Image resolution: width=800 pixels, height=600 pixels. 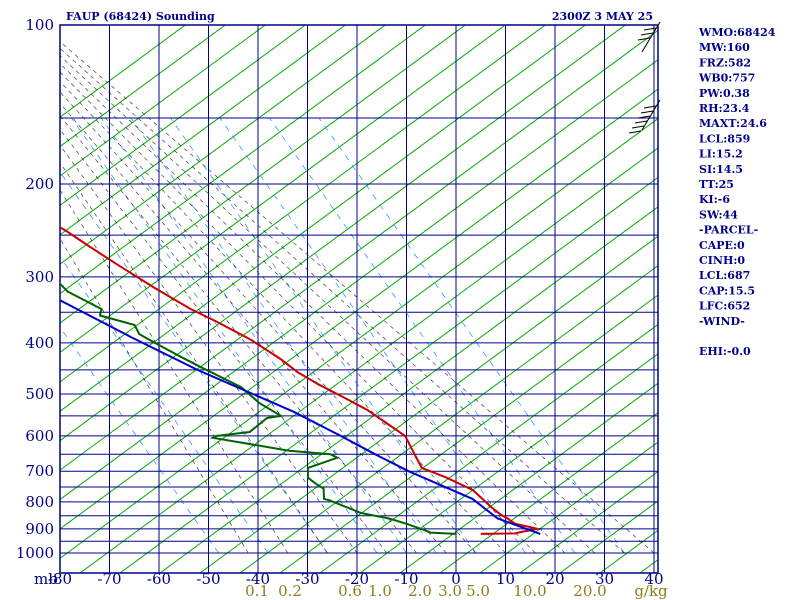 What do you see at coordinates (290, 591) in the screenshot?
I see `mixing-ratio-label: 0.2` at bounding box center [290, 591].